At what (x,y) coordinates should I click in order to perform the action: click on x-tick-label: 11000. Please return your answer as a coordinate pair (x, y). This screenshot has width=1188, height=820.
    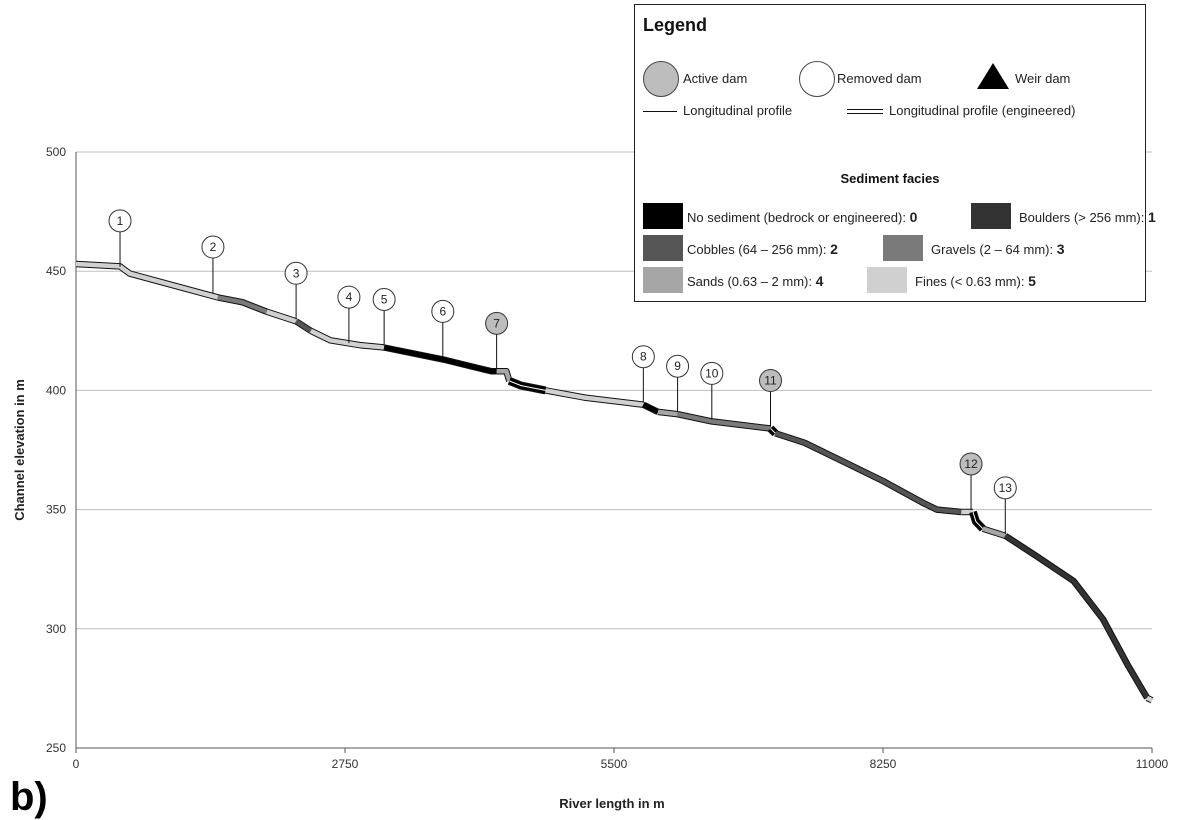
    Looking at the image, I should click on (1152, 764).